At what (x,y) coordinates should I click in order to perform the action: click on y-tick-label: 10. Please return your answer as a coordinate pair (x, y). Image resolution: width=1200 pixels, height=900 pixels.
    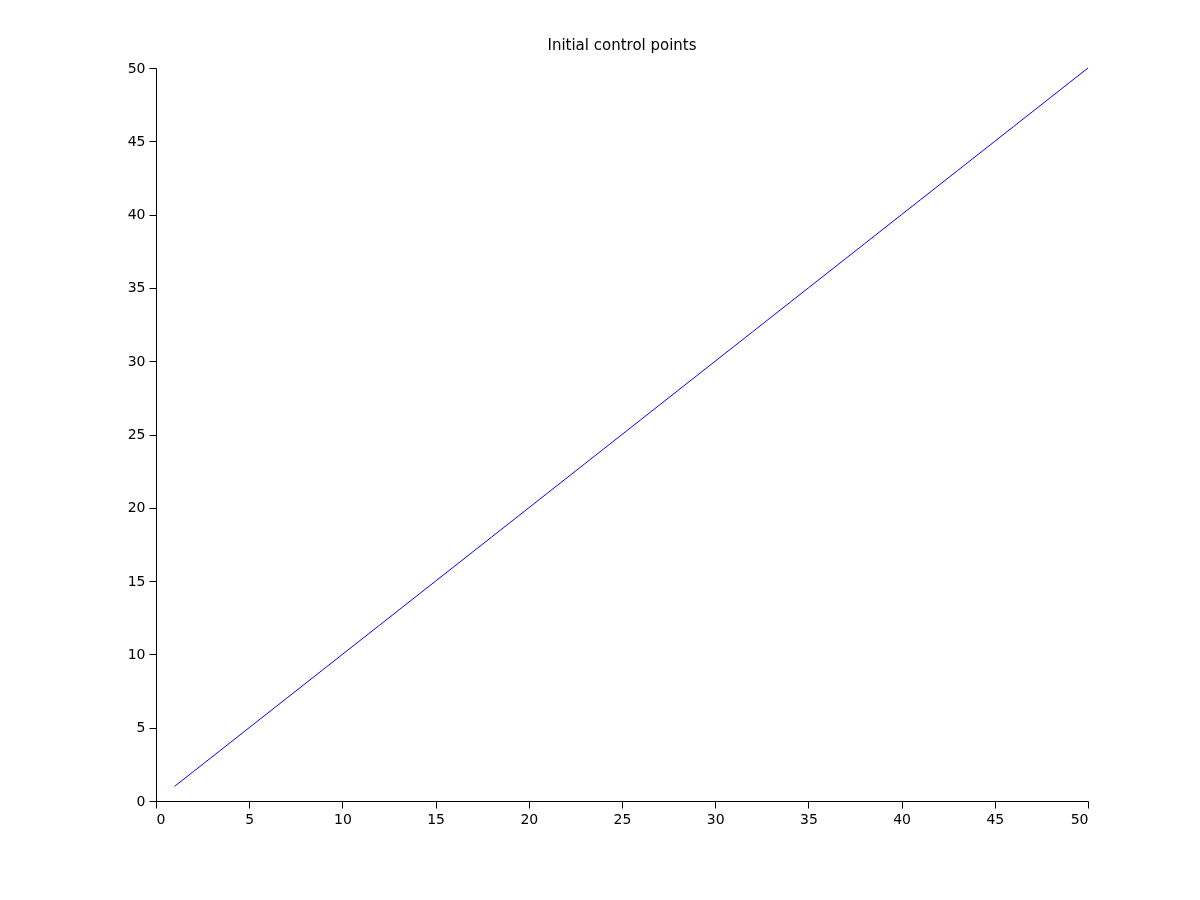
    Looking at the image, I should click on (136, 653).